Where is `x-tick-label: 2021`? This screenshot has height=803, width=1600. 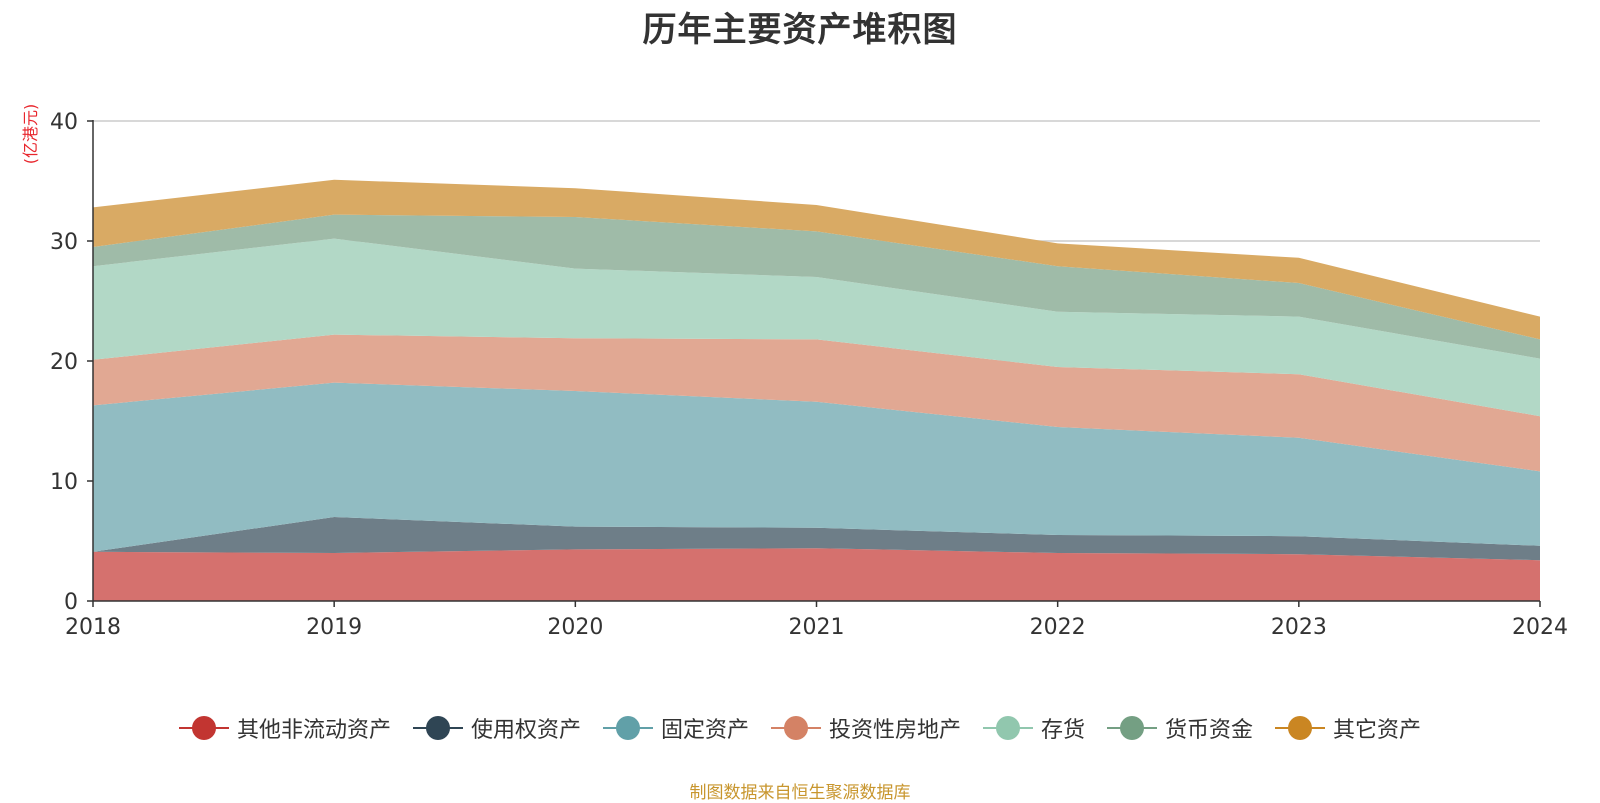 x-tick-label: 2021 is located at coordinates (817, 627).